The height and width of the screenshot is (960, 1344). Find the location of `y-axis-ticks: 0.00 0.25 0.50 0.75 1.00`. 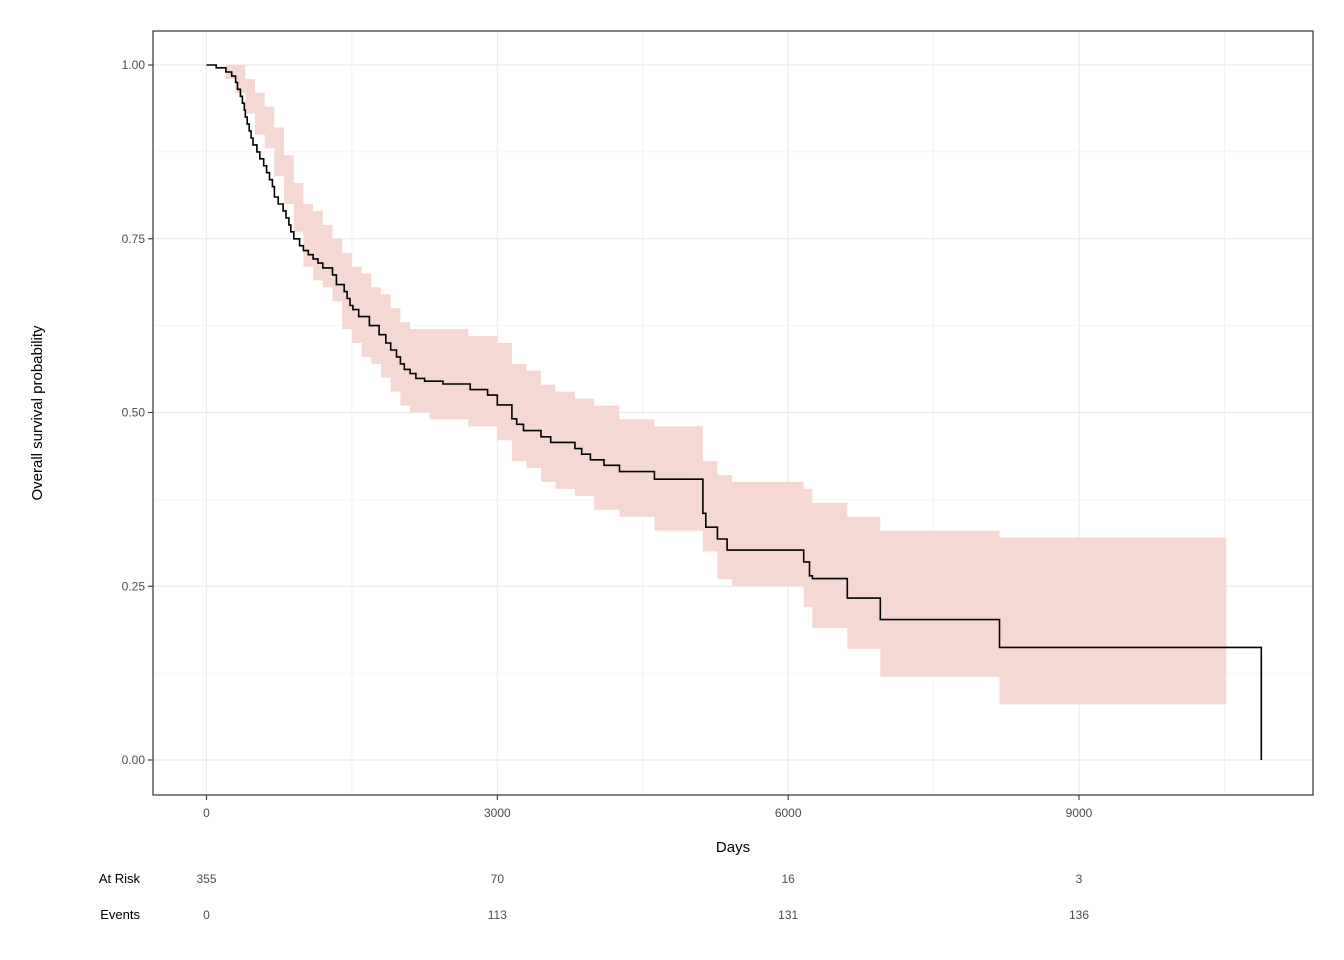

y-axis-ticks: 0.00 0.25 0.50 0.75 1.00 is located at coordinates (137, 412).